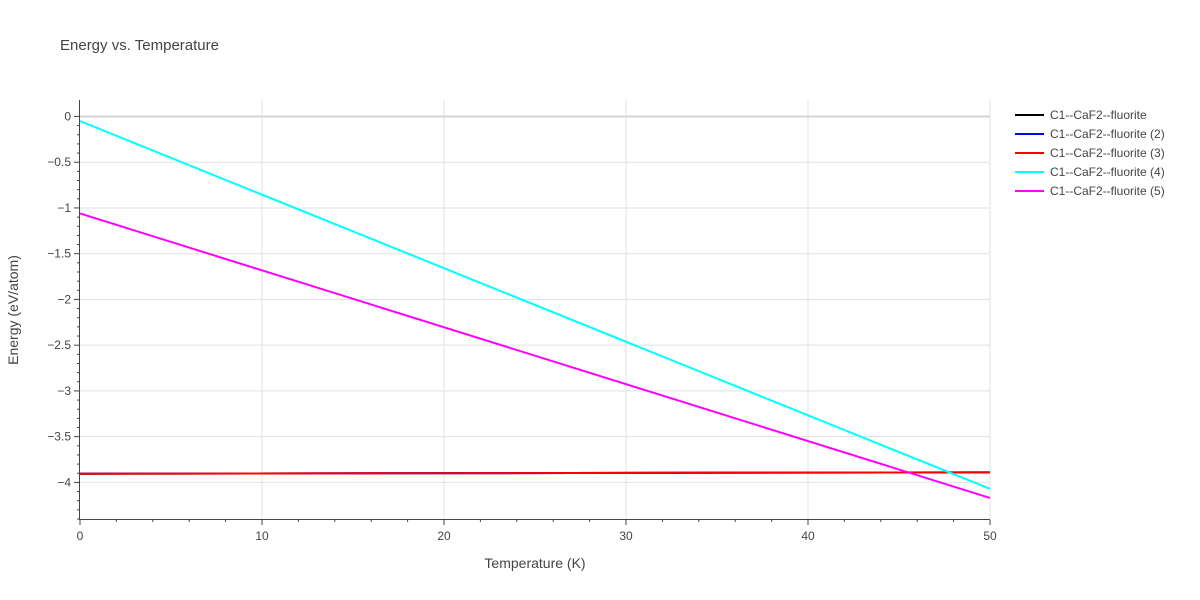  Describe the element at coordinates (990, 536) in the screenshot. I see `x-tick-label: 50` at that location.